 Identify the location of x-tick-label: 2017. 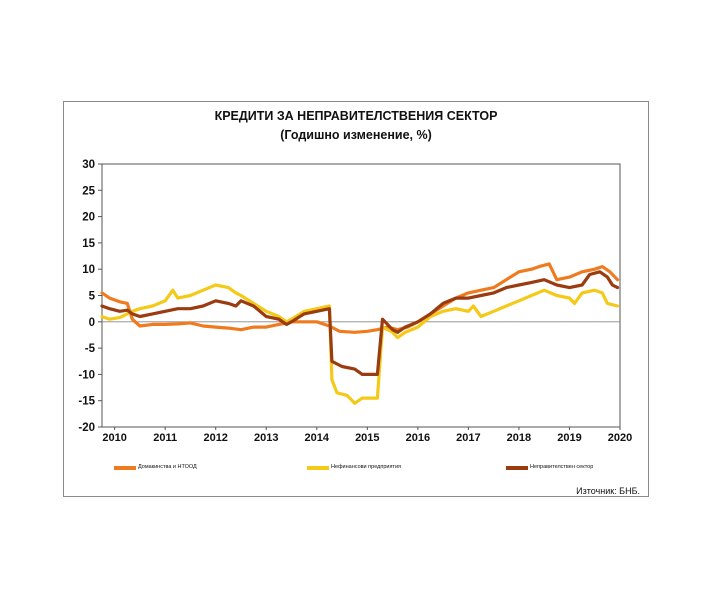
(468, 438).